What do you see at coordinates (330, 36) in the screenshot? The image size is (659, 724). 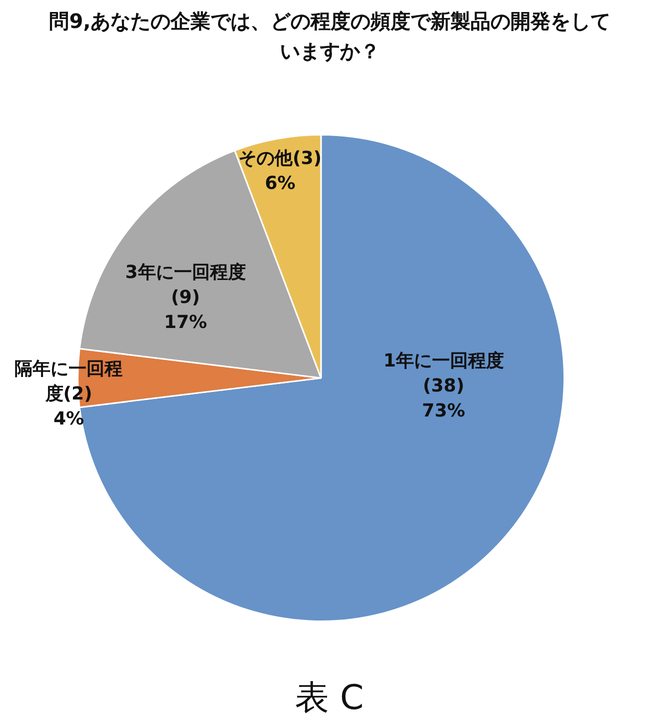 I see `chart-title: 問9,あなたの企業では、どの程度の頻度で新製品の開発をしていますか？` at bounding box center [330, 36].